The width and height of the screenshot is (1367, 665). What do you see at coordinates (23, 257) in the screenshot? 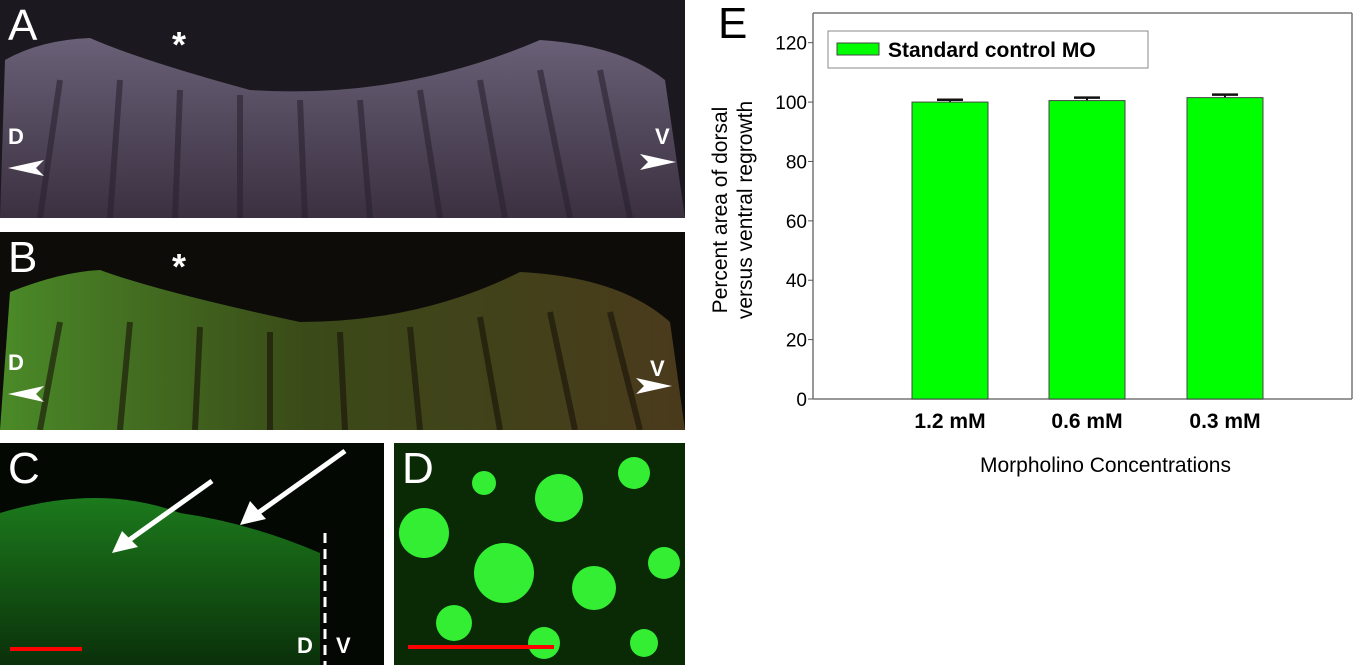
I see `panel-label: B` at bounding box center [23, 257].